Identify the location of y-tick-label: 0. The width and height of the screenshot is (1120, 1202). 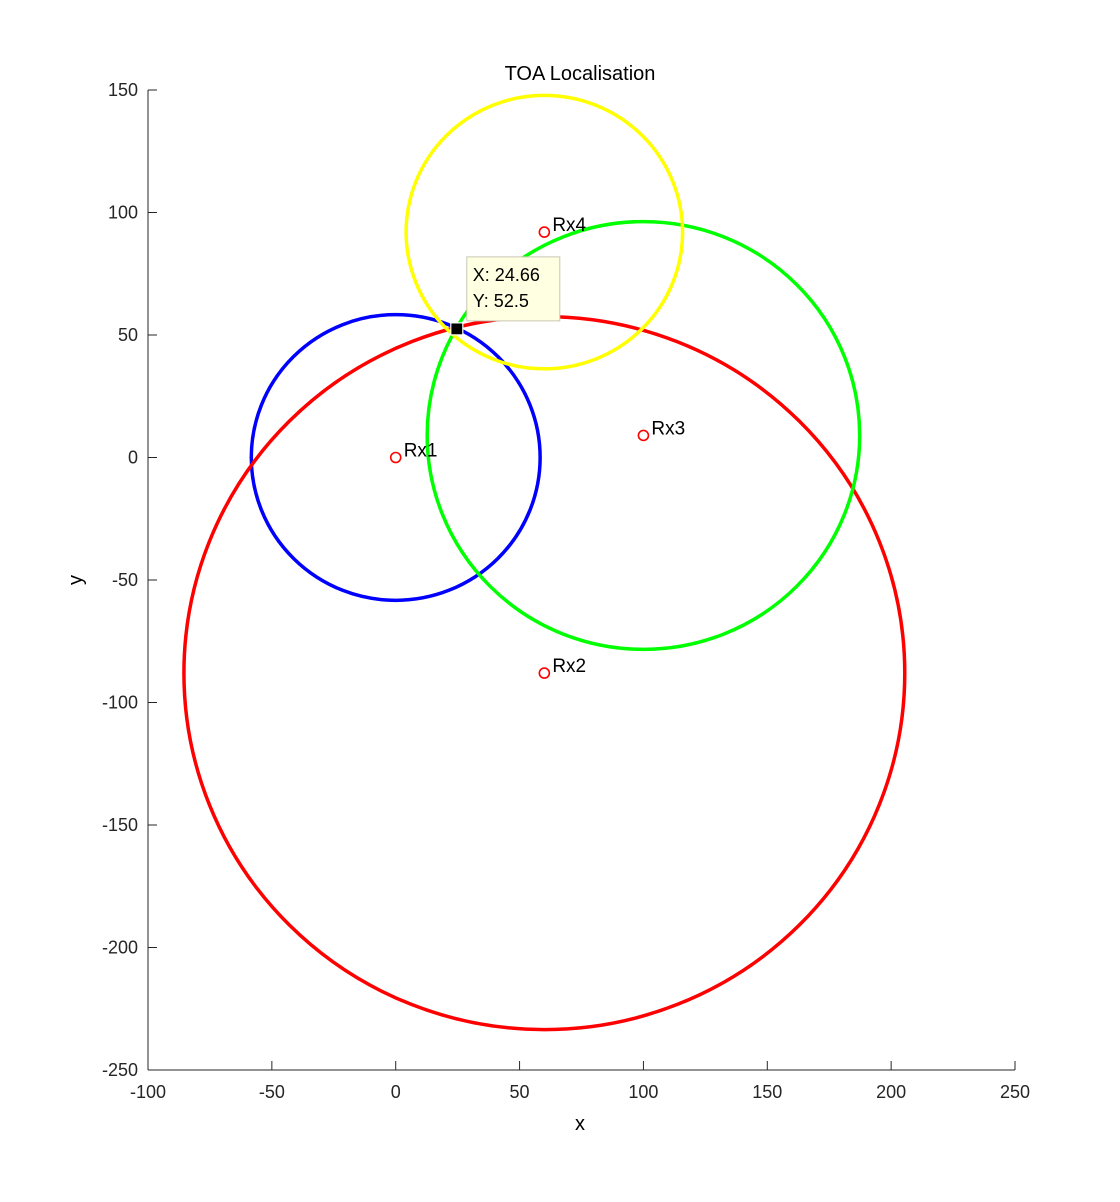
(133, 458).